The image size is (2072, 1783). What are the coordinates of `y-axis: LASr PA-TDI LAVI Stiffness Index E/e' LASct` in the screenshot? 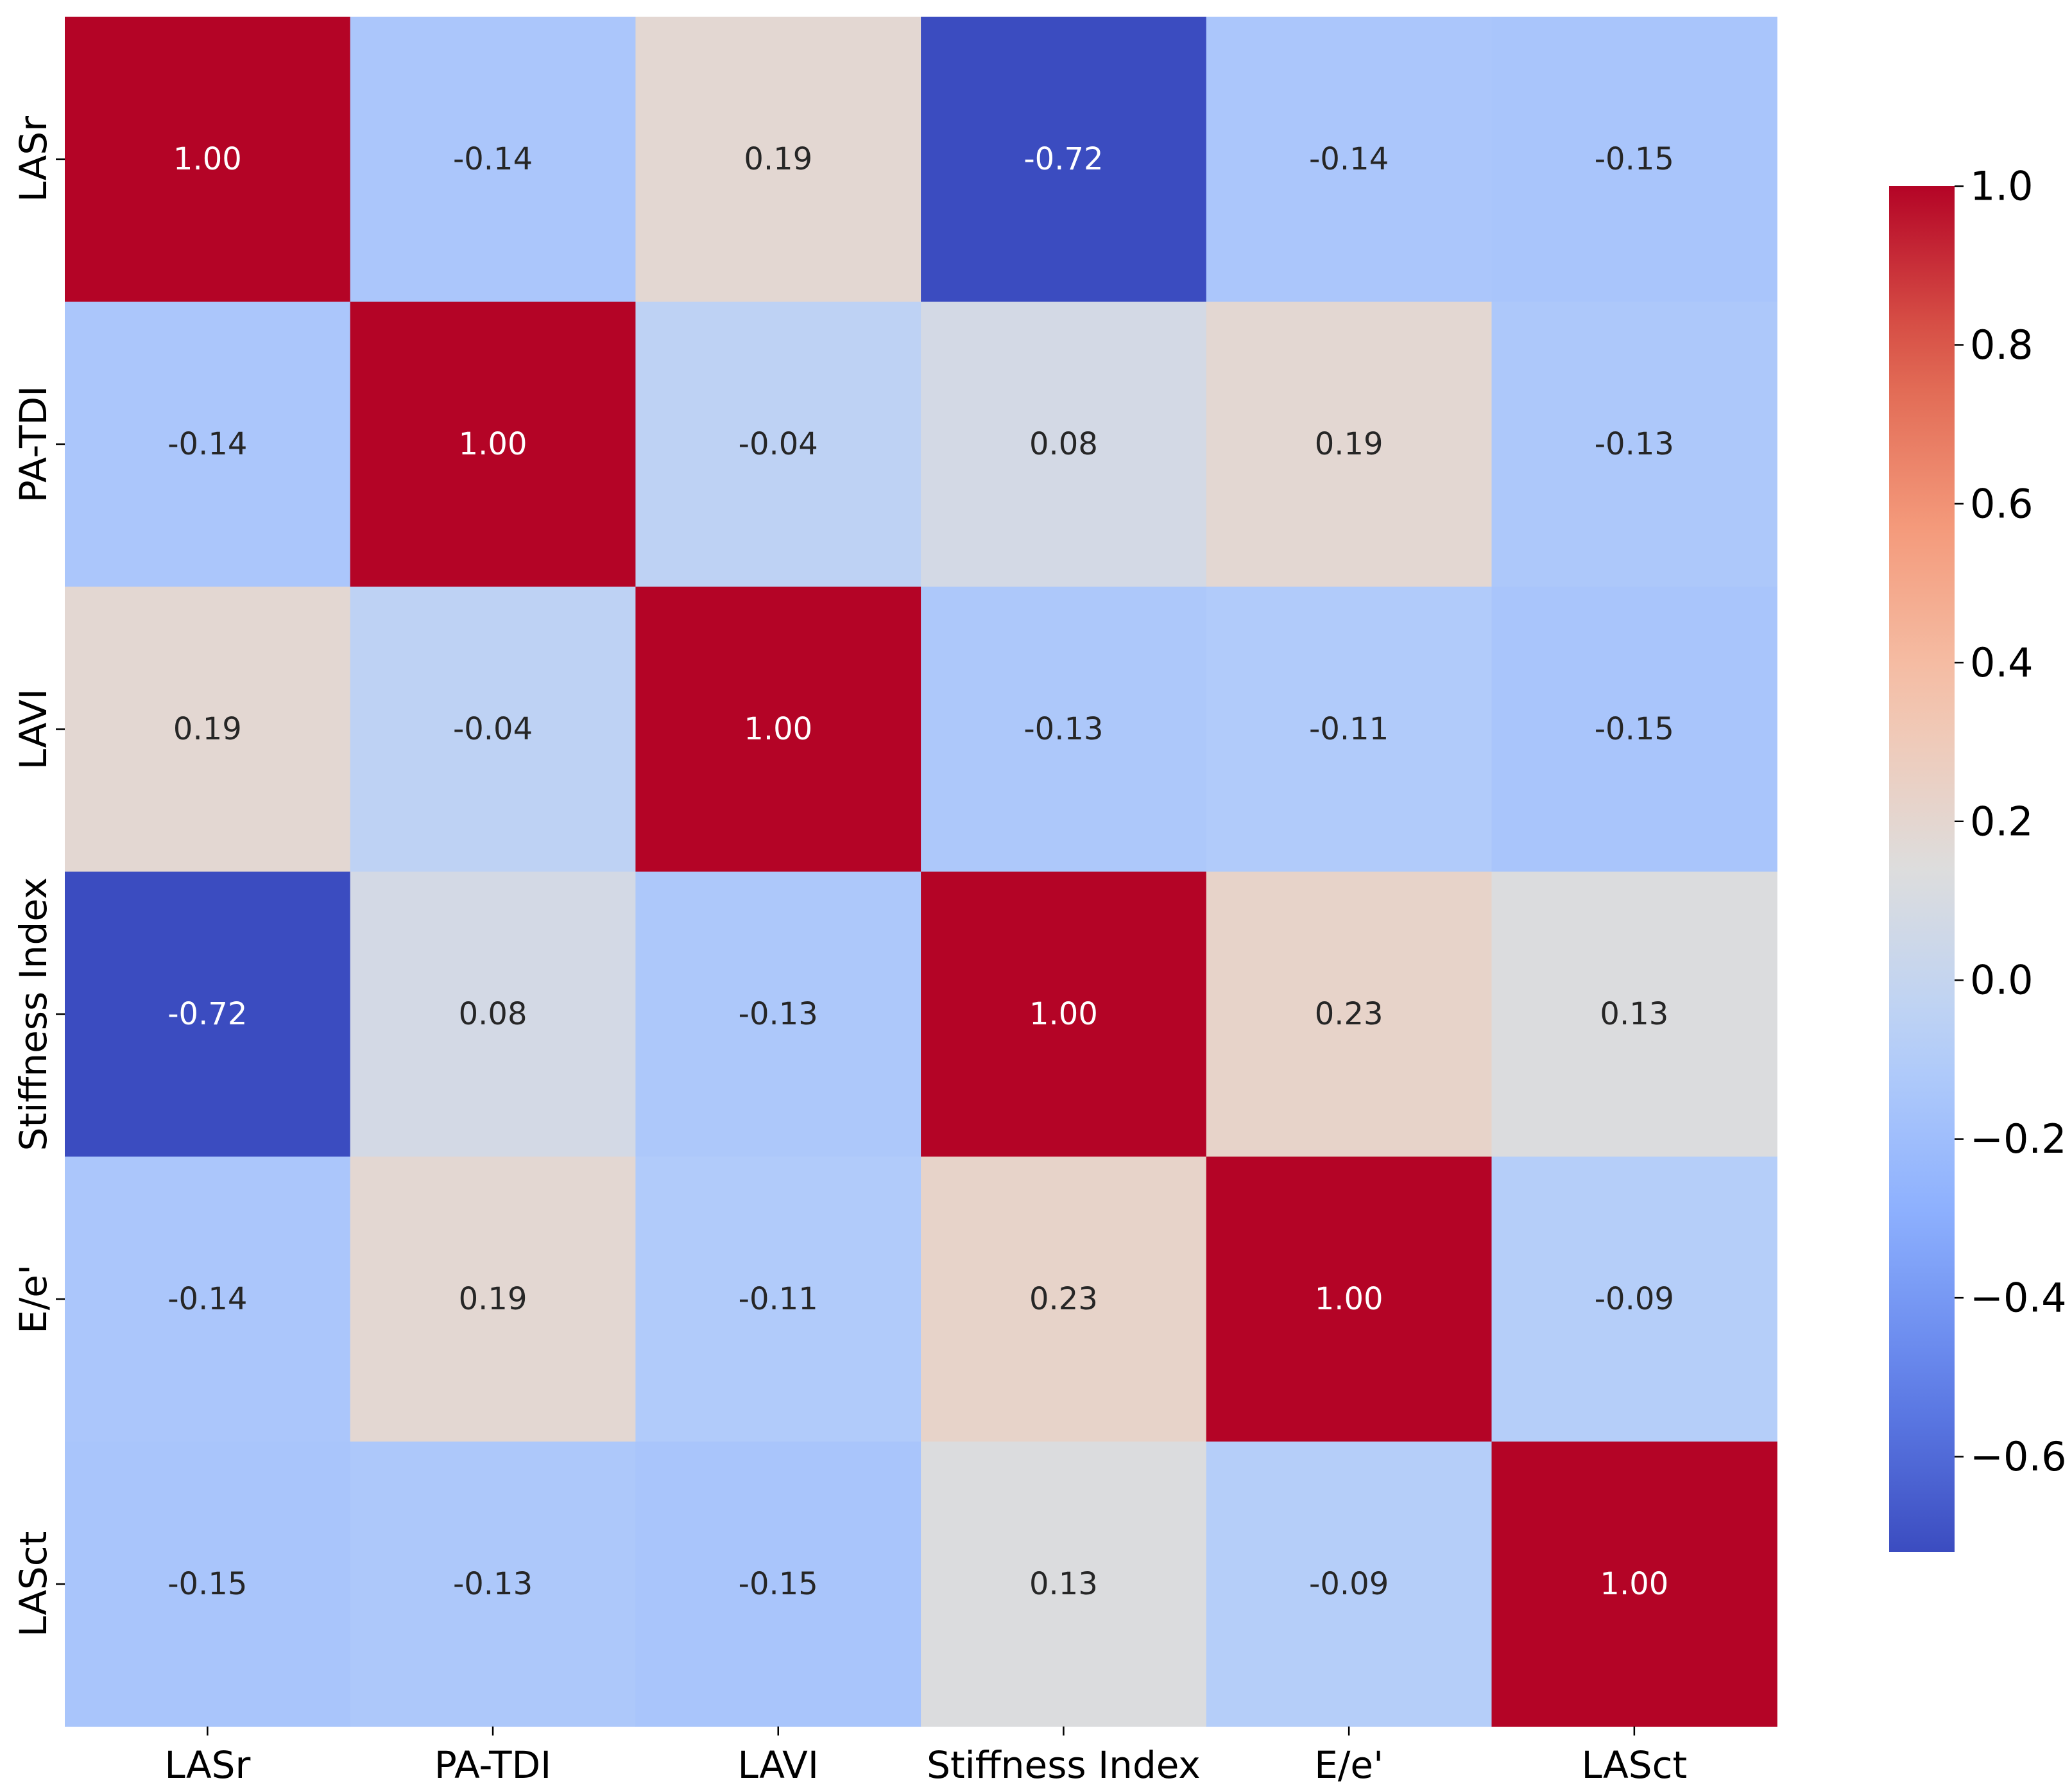 It's located at (38, 876).